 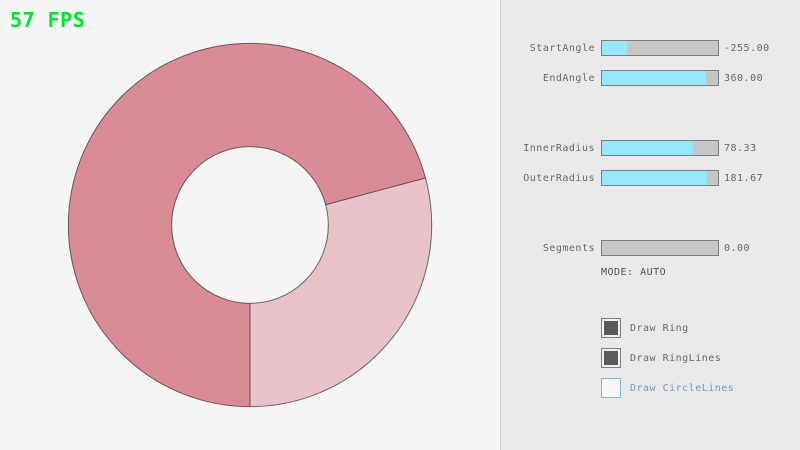 What do you see at coordinates (611, 328) in the screenshot?
I see `checkbox-draw-ring-box` at bounding box center [611, 328].